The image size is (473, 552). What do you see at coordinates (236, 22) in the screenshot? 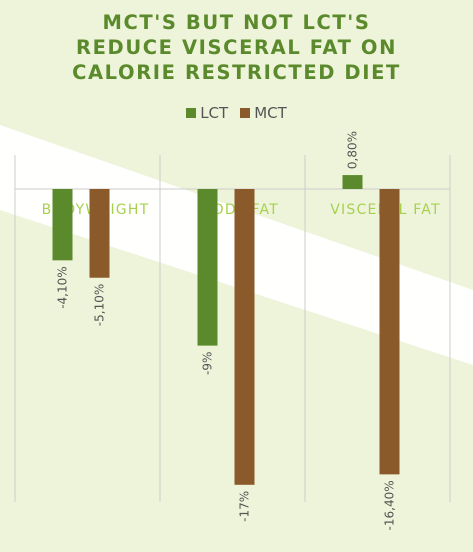
I see `chart-title-line-1: MCT'S BUT NOT LCT'S` at bounding box center [236, 22].